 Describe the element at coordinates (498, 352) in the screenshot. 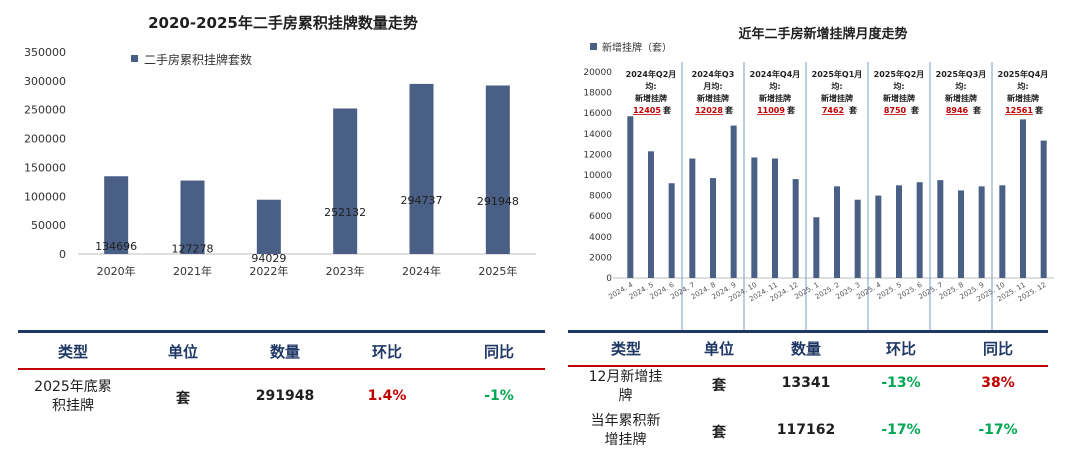

I see `header-yoy: 同比` at that location.